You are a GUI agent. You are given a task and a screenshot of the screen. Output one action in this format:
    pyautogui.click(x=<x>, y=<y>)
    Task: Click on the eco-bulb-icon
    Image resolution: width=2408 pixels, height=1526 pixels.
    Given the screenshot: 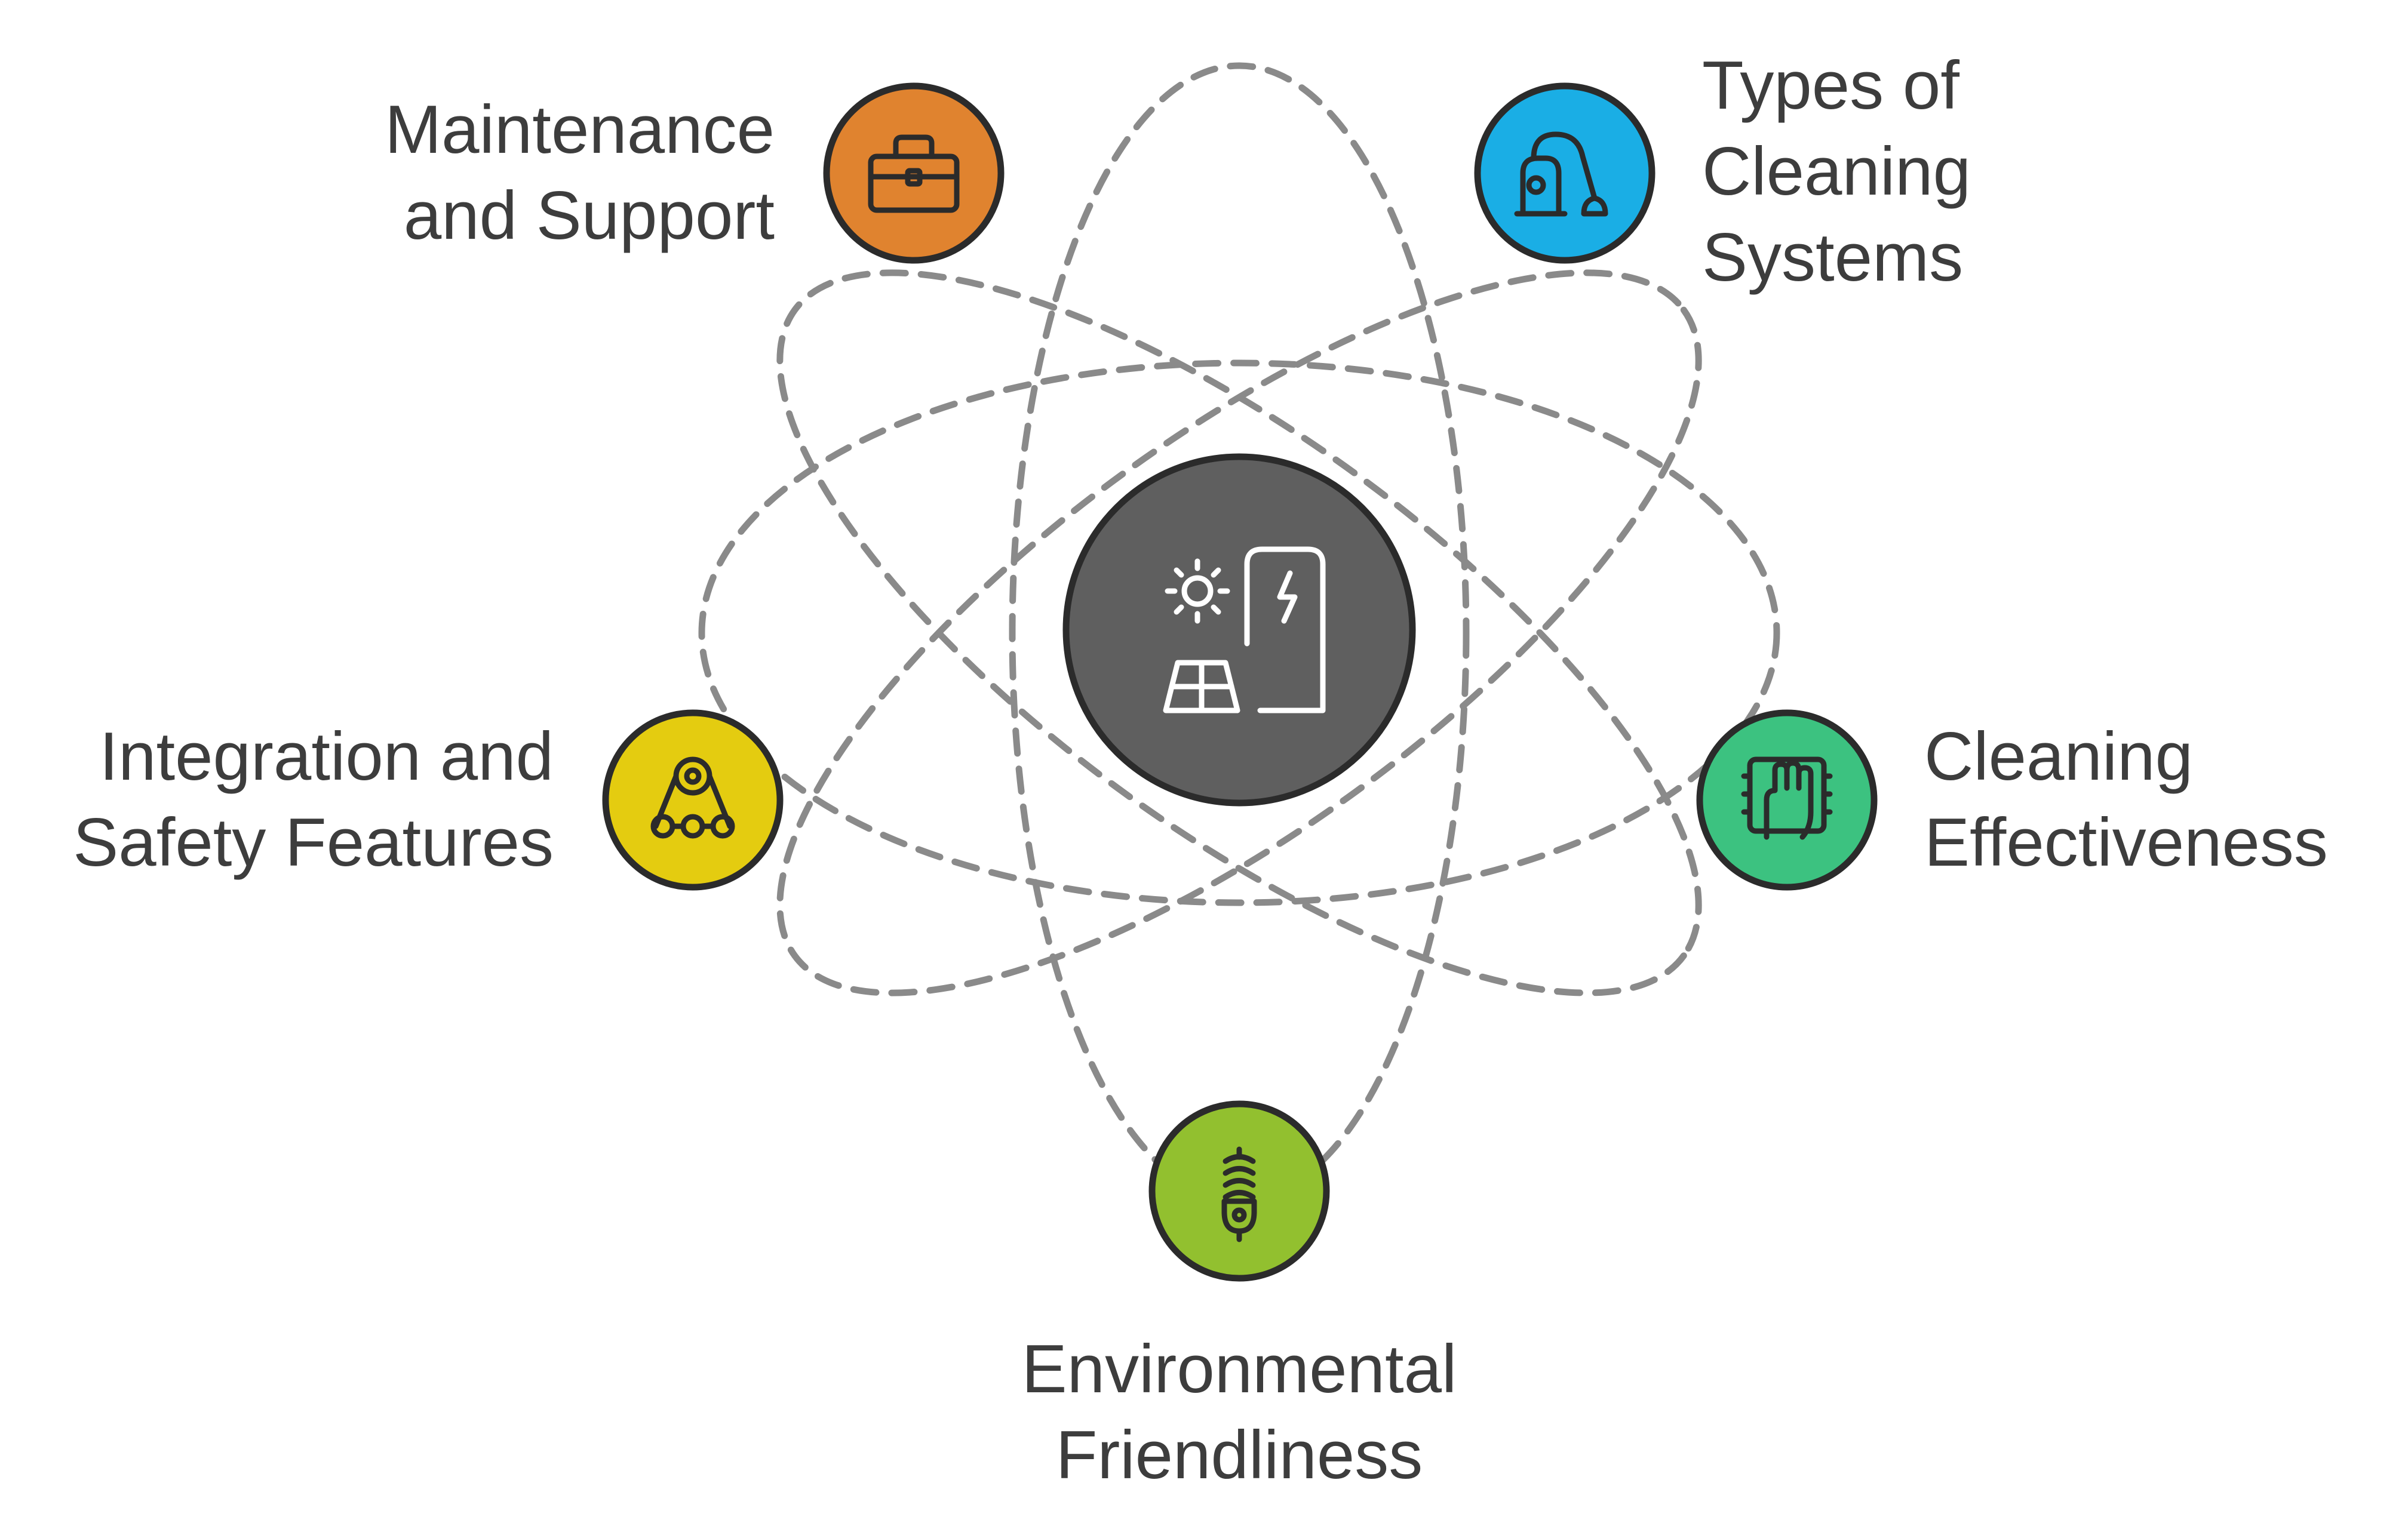 What is the action you would take?
    pyautogui.click(x=1239, y=1194)
    